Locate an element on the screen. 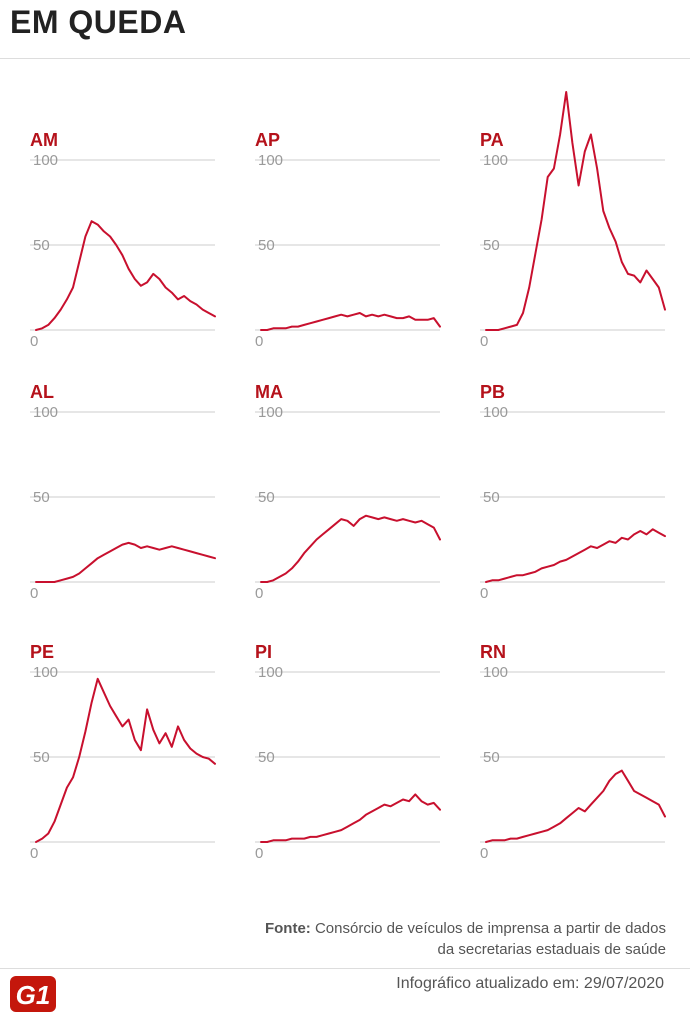  page-title: EM QUEDA is located at coordinates (98, 22).